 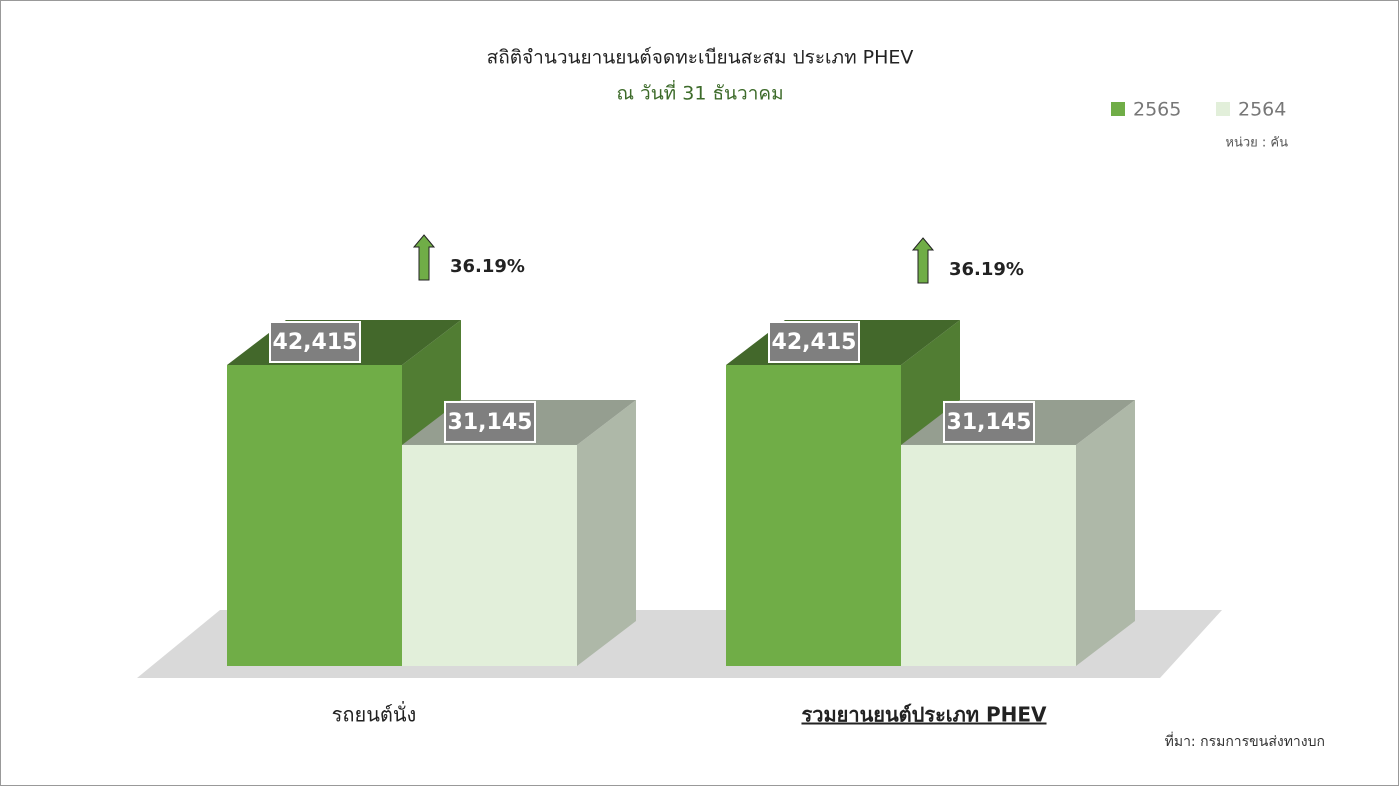 I want to click on unit-label: หน่วย : คัน, so click(x=1256, y=143).